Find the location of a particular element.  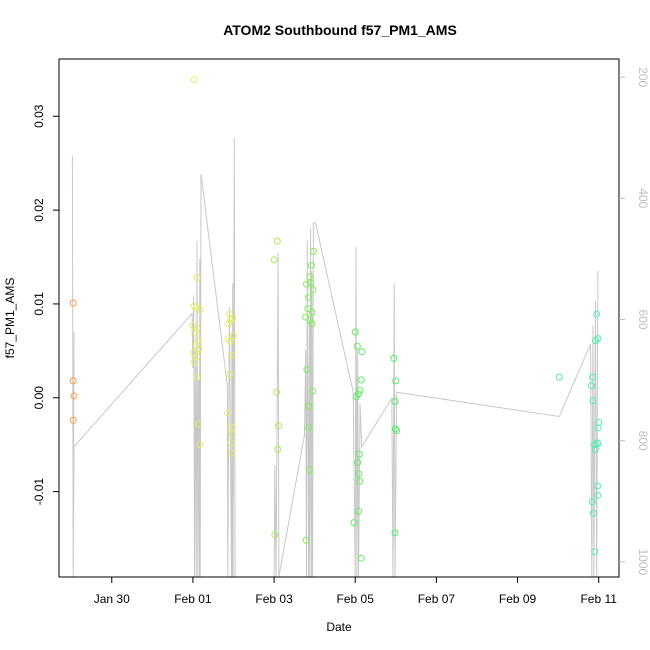

chart-title: ATOM2 Southbound f57_PM1_AMS is located at coordinates (340, 30).